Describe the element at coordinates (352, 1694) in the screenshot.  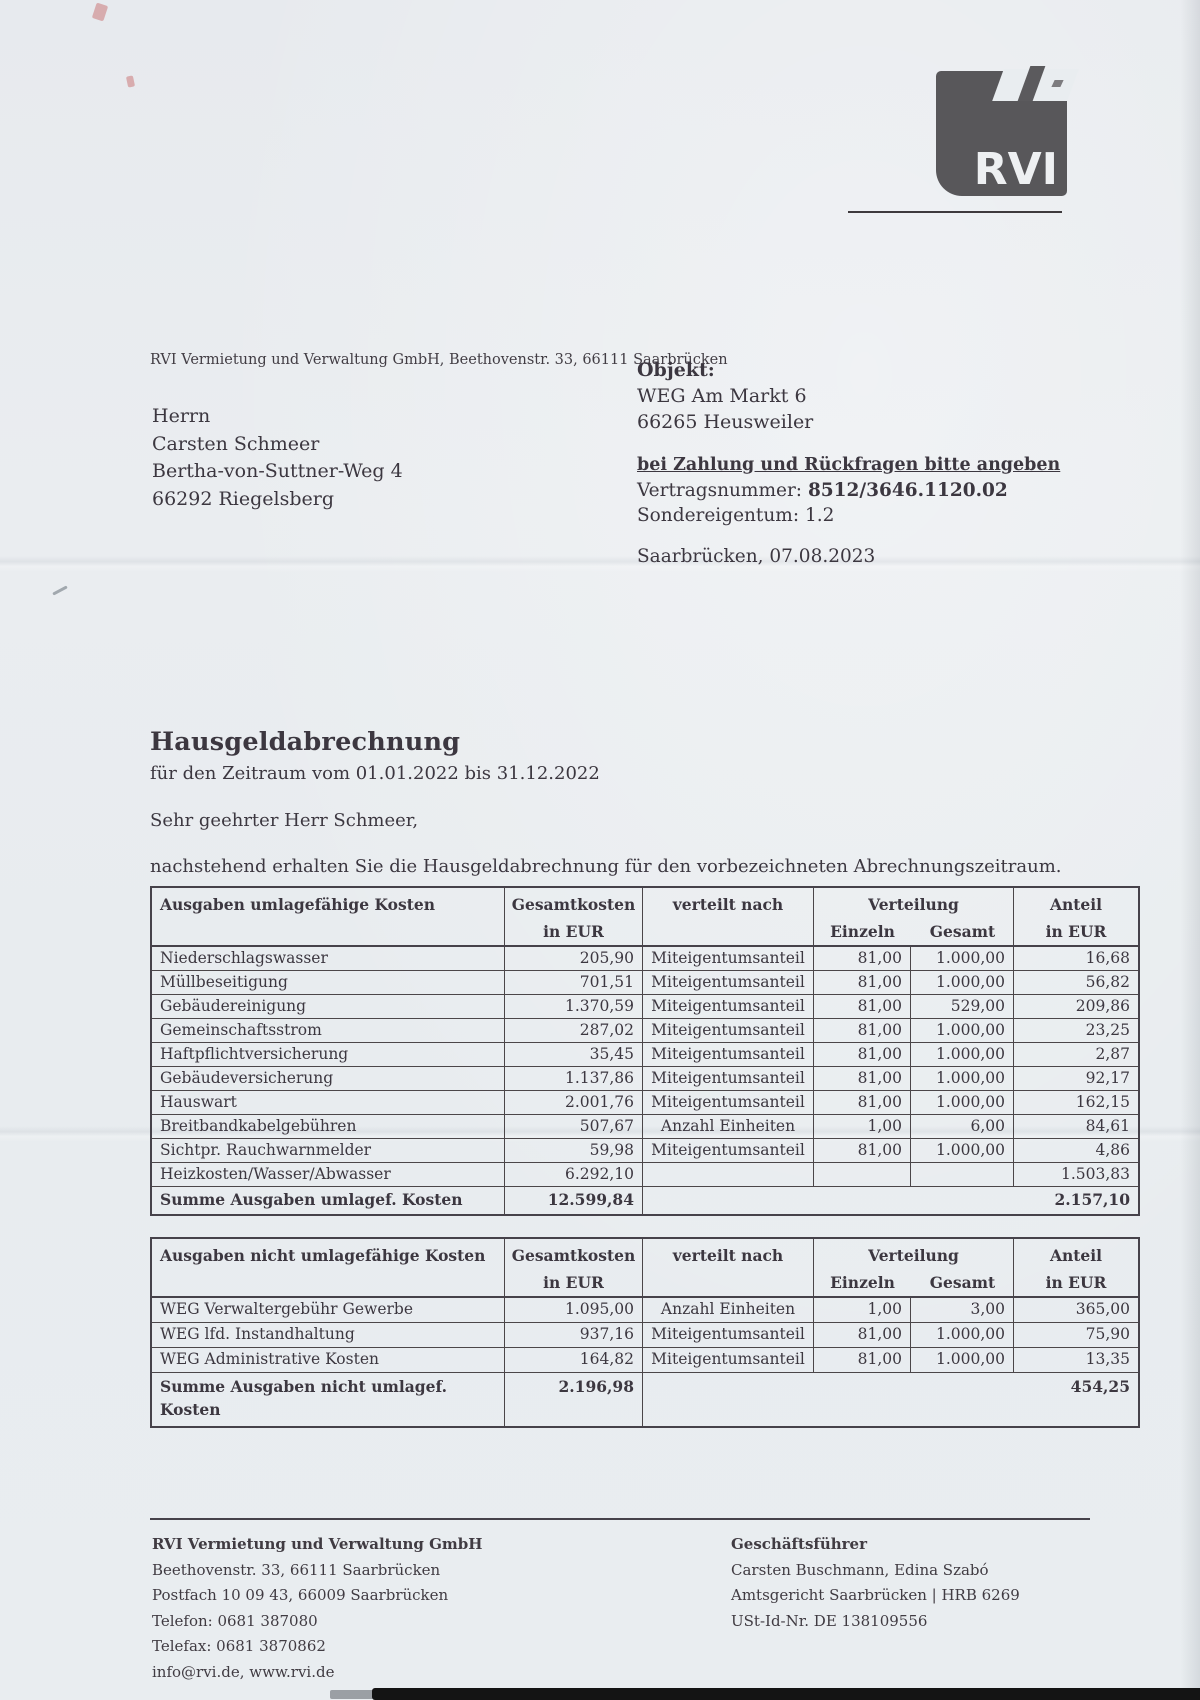
I see `scan-edge-stub` at that location.